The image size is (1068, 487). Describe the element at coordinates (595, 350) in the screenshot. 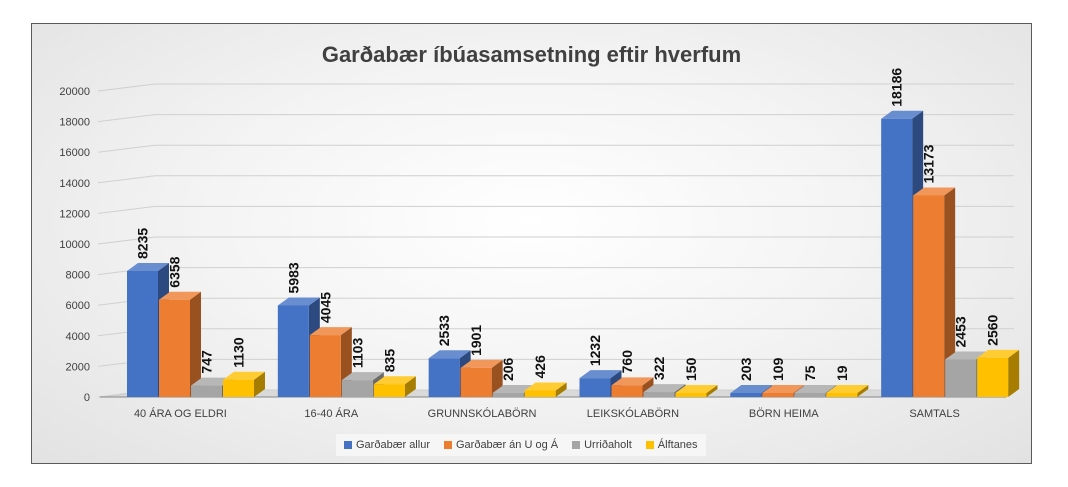

I see `data-label: 1232` at that location.